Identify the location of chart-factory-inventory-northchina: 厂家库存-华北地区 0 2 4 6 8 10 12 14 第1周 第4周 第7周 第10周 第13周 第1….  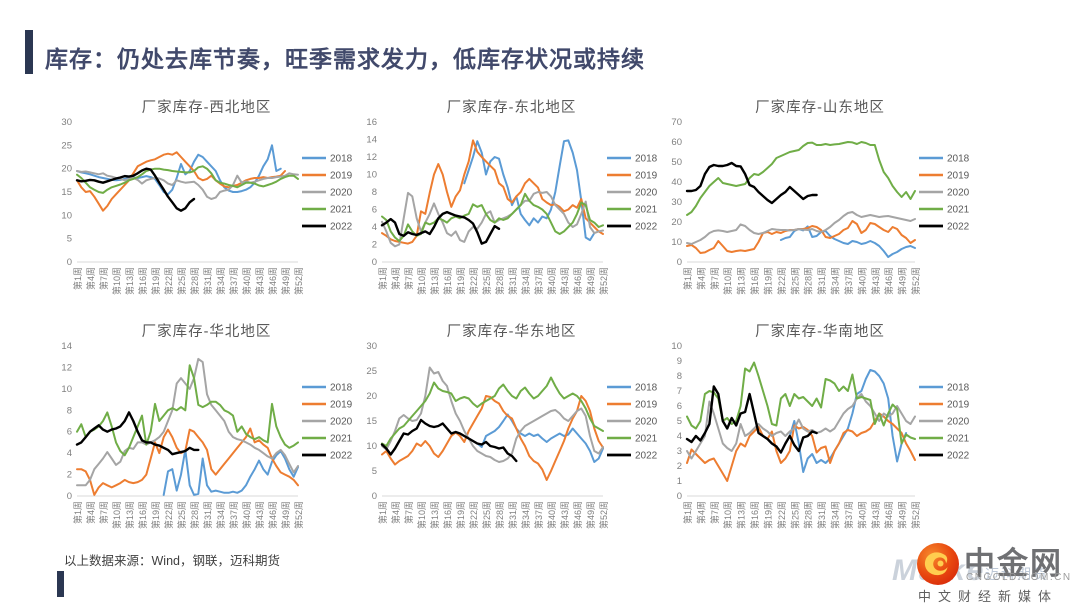
(206, 434).